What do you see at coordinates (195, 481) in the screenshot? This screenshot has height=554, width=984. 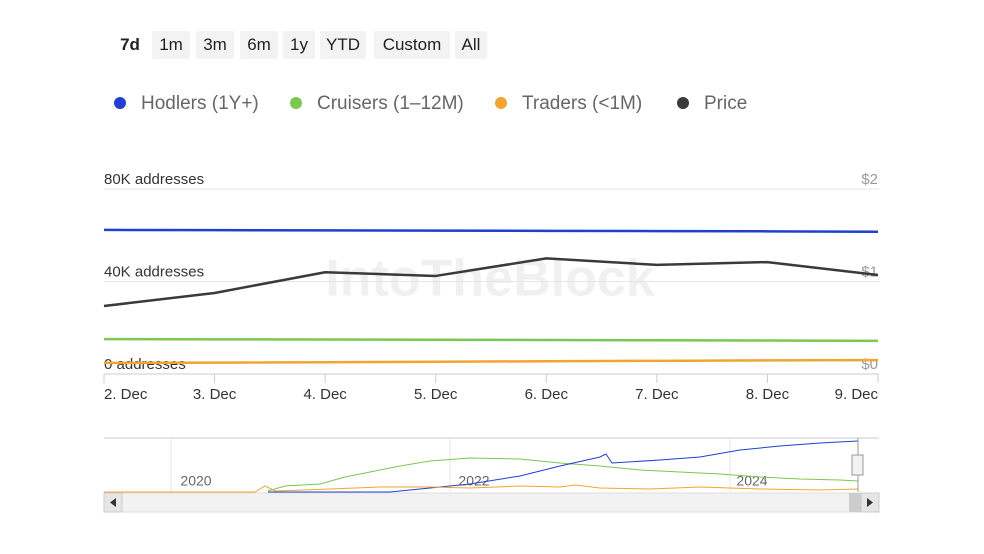 I see `navigator-label: 2020` at bounding box center [195, 481].